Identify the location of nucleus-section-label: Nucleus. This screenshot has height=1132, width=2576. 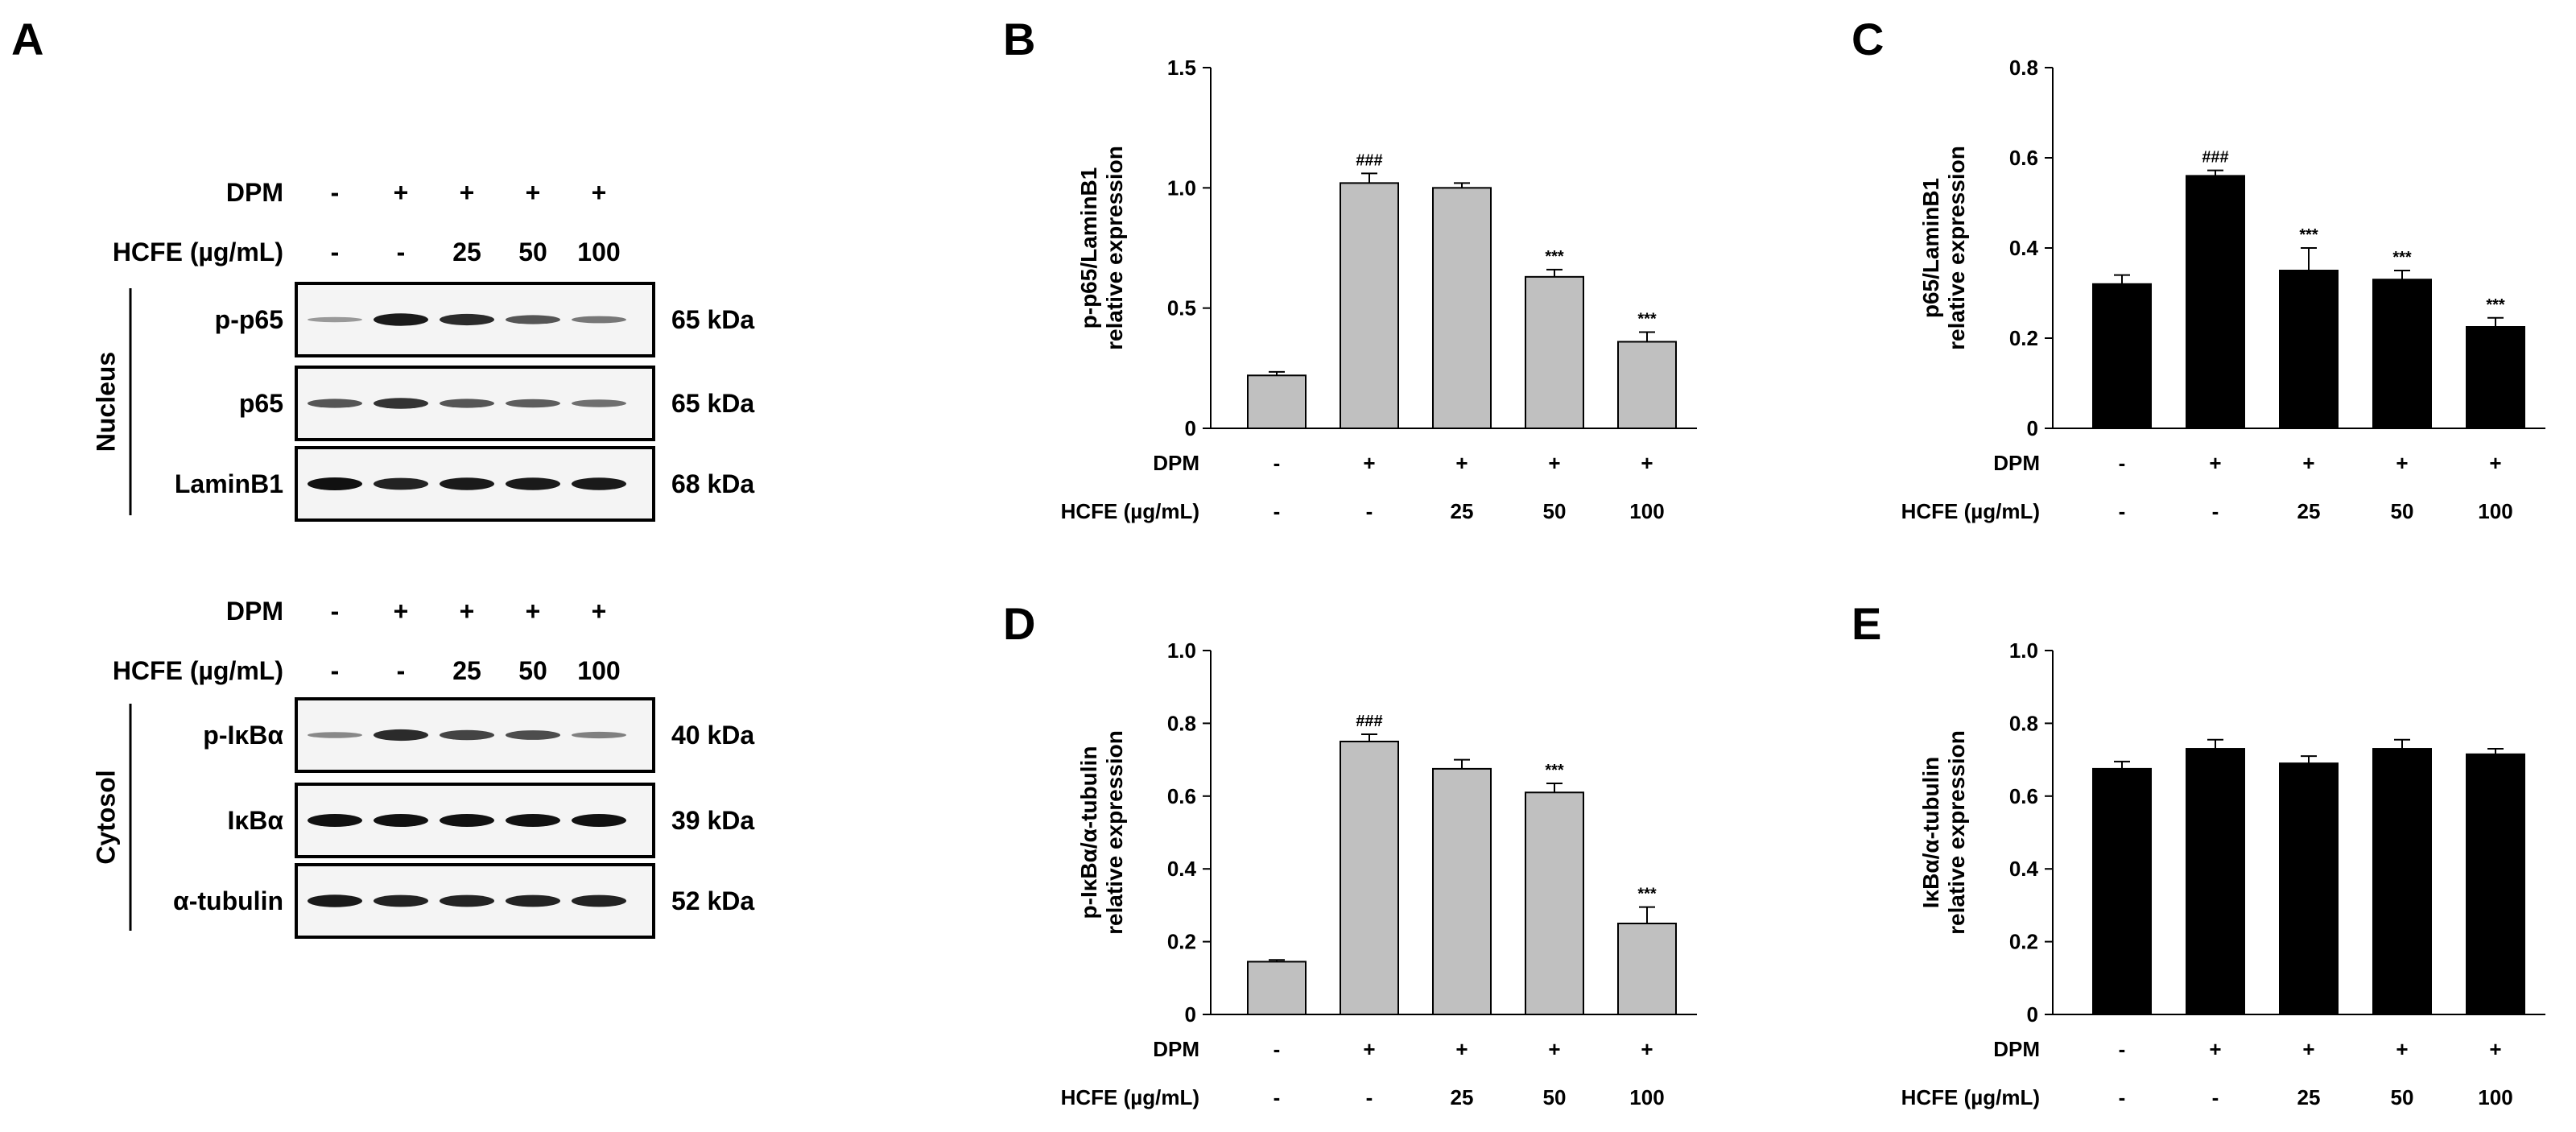
(106, 402).